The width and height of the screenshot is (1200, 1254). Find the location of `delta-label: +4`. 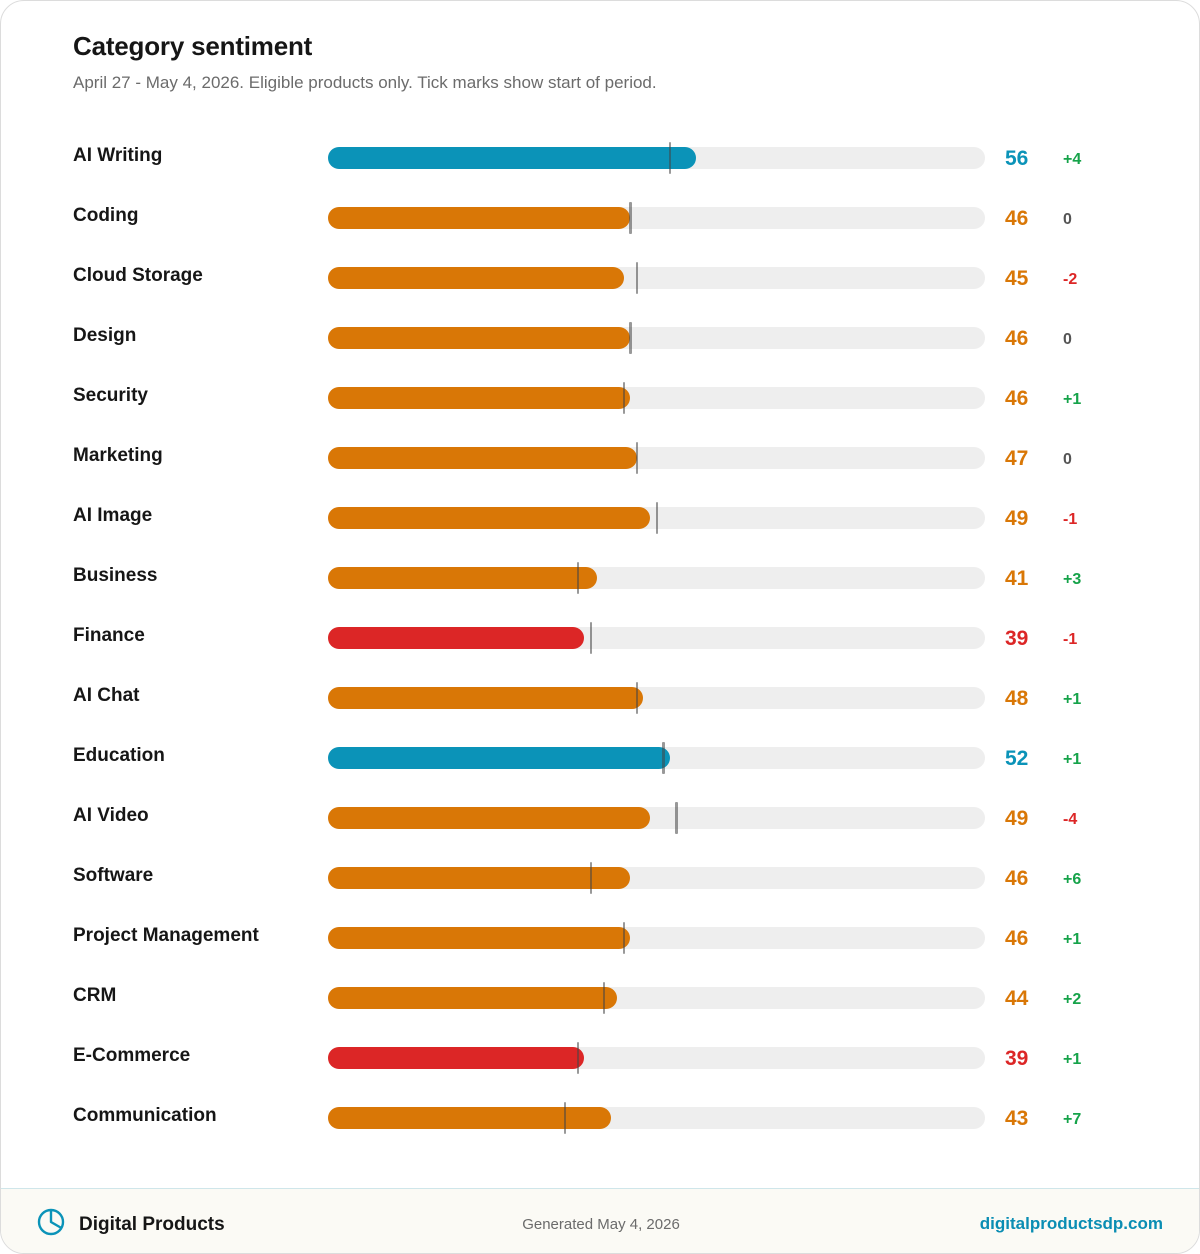

delta-label: +4 is located at coordinates (1072, 159).